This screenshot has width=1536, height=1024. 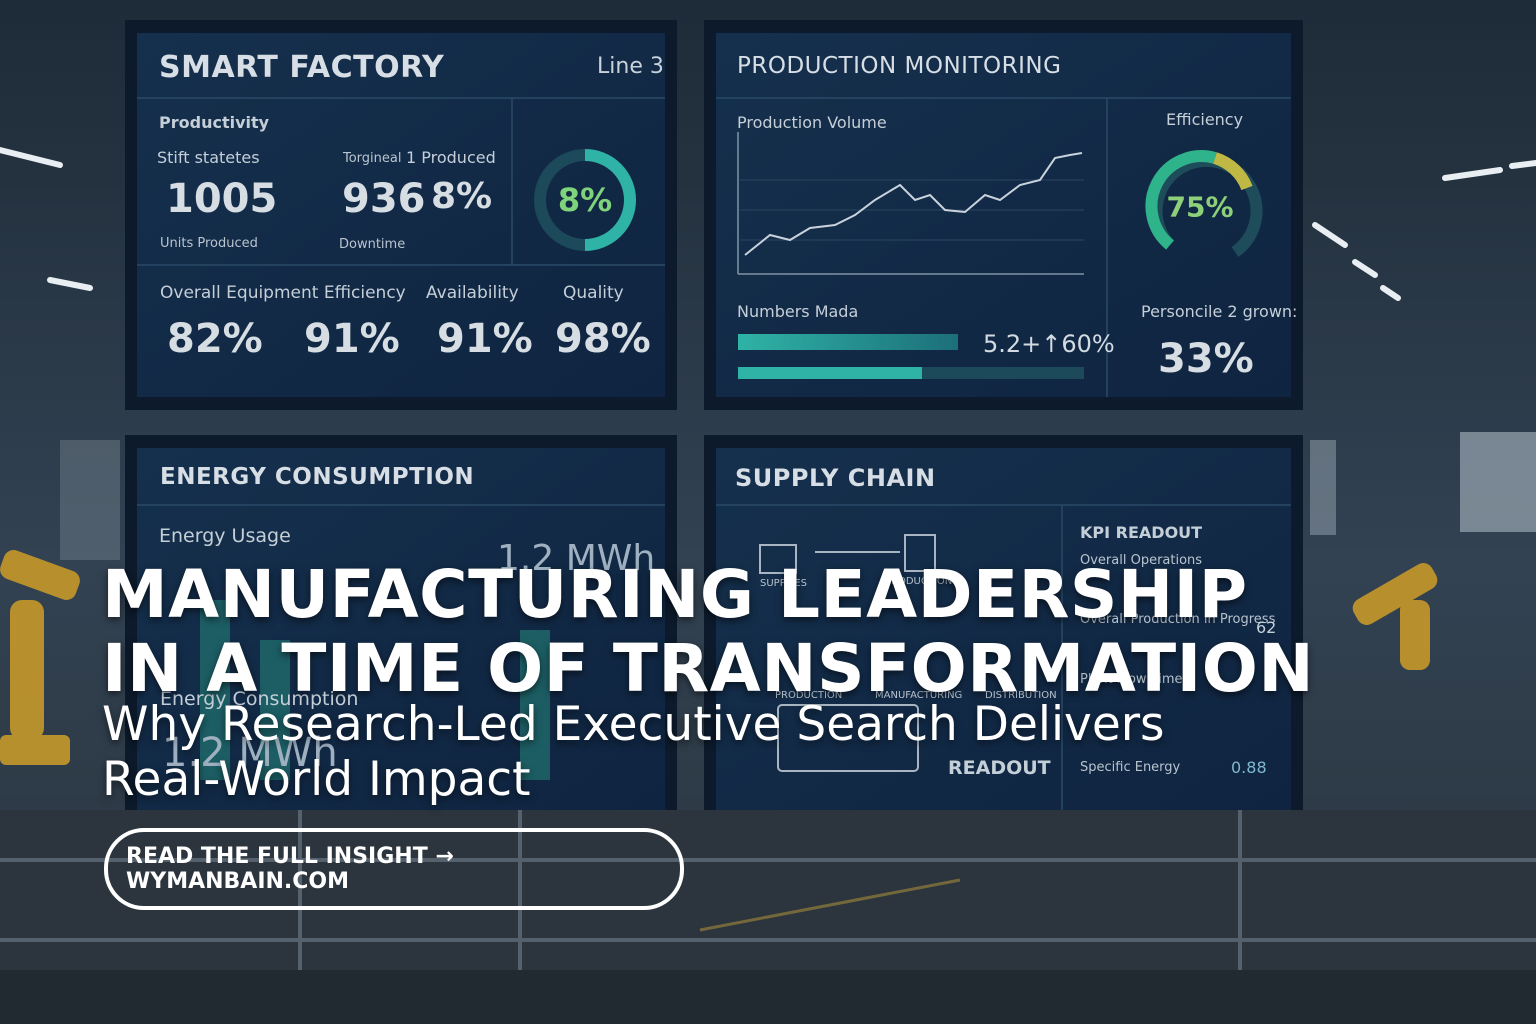 What do you see at coordinates (1049, 344) in the screenshot?
I see `bar-value: 5.2+↑60%` at bounding box center [1049, 344].